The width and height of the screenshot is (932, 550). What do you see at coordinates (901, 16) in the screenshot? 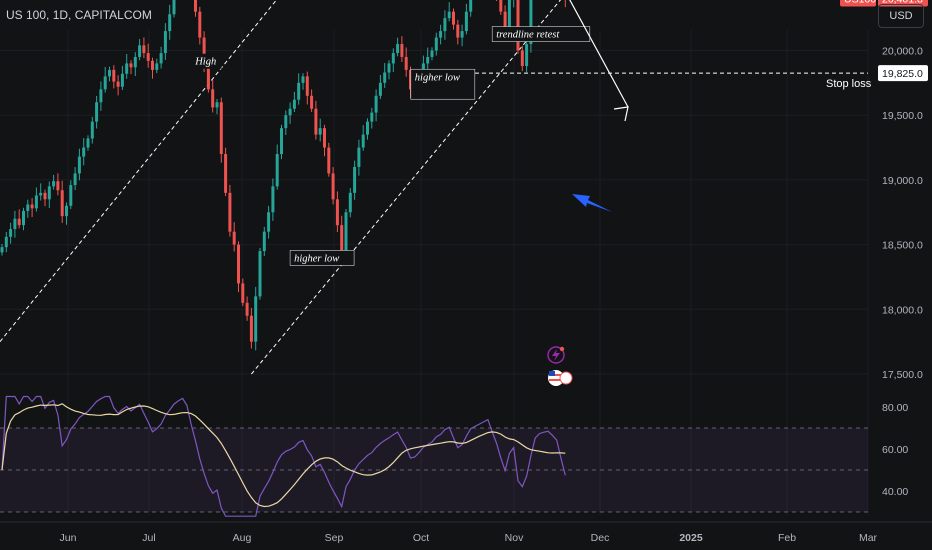
I see `currency-button: USD` at bounding box center [901, 16].